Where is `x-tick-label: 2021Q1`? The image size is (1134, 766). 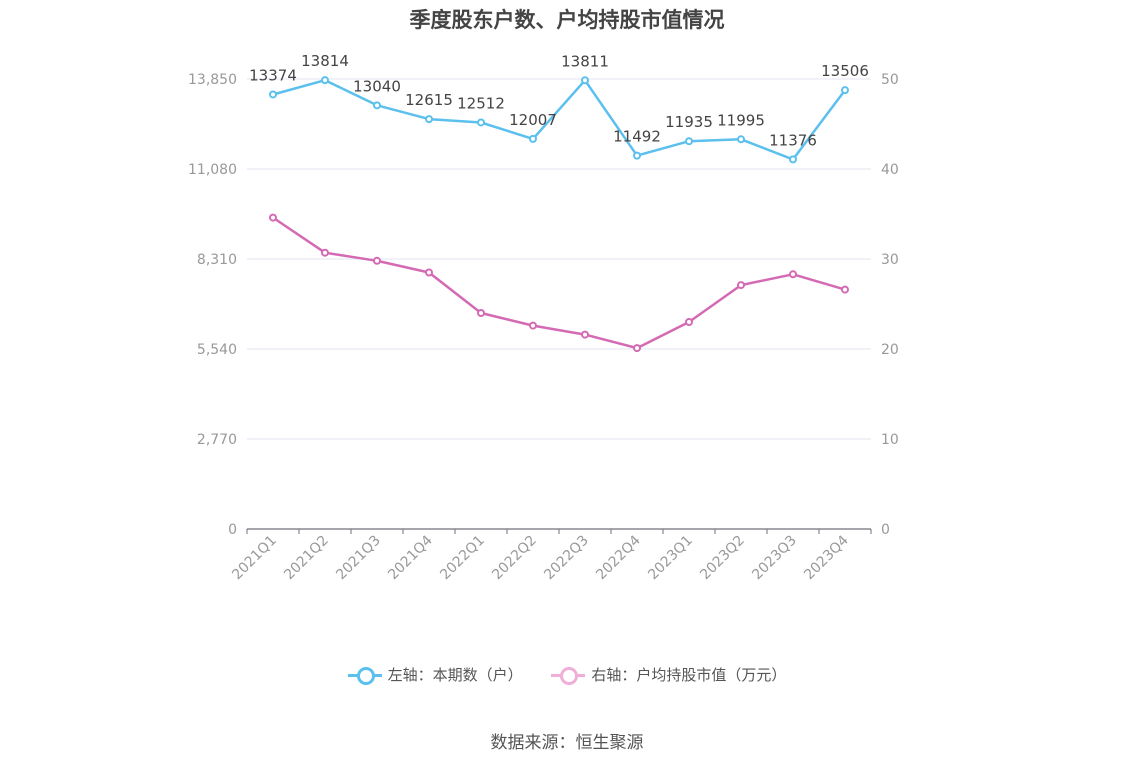 x-tick-label: 2021Q1 is located at coordinates (254, 558).